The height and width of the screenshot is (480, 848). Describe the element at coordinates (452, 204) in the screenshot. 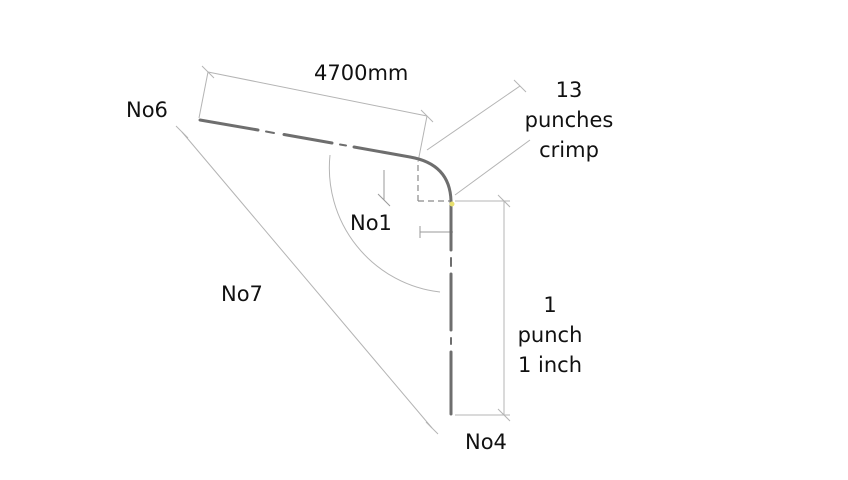

I see `tangent-marker` at that location.